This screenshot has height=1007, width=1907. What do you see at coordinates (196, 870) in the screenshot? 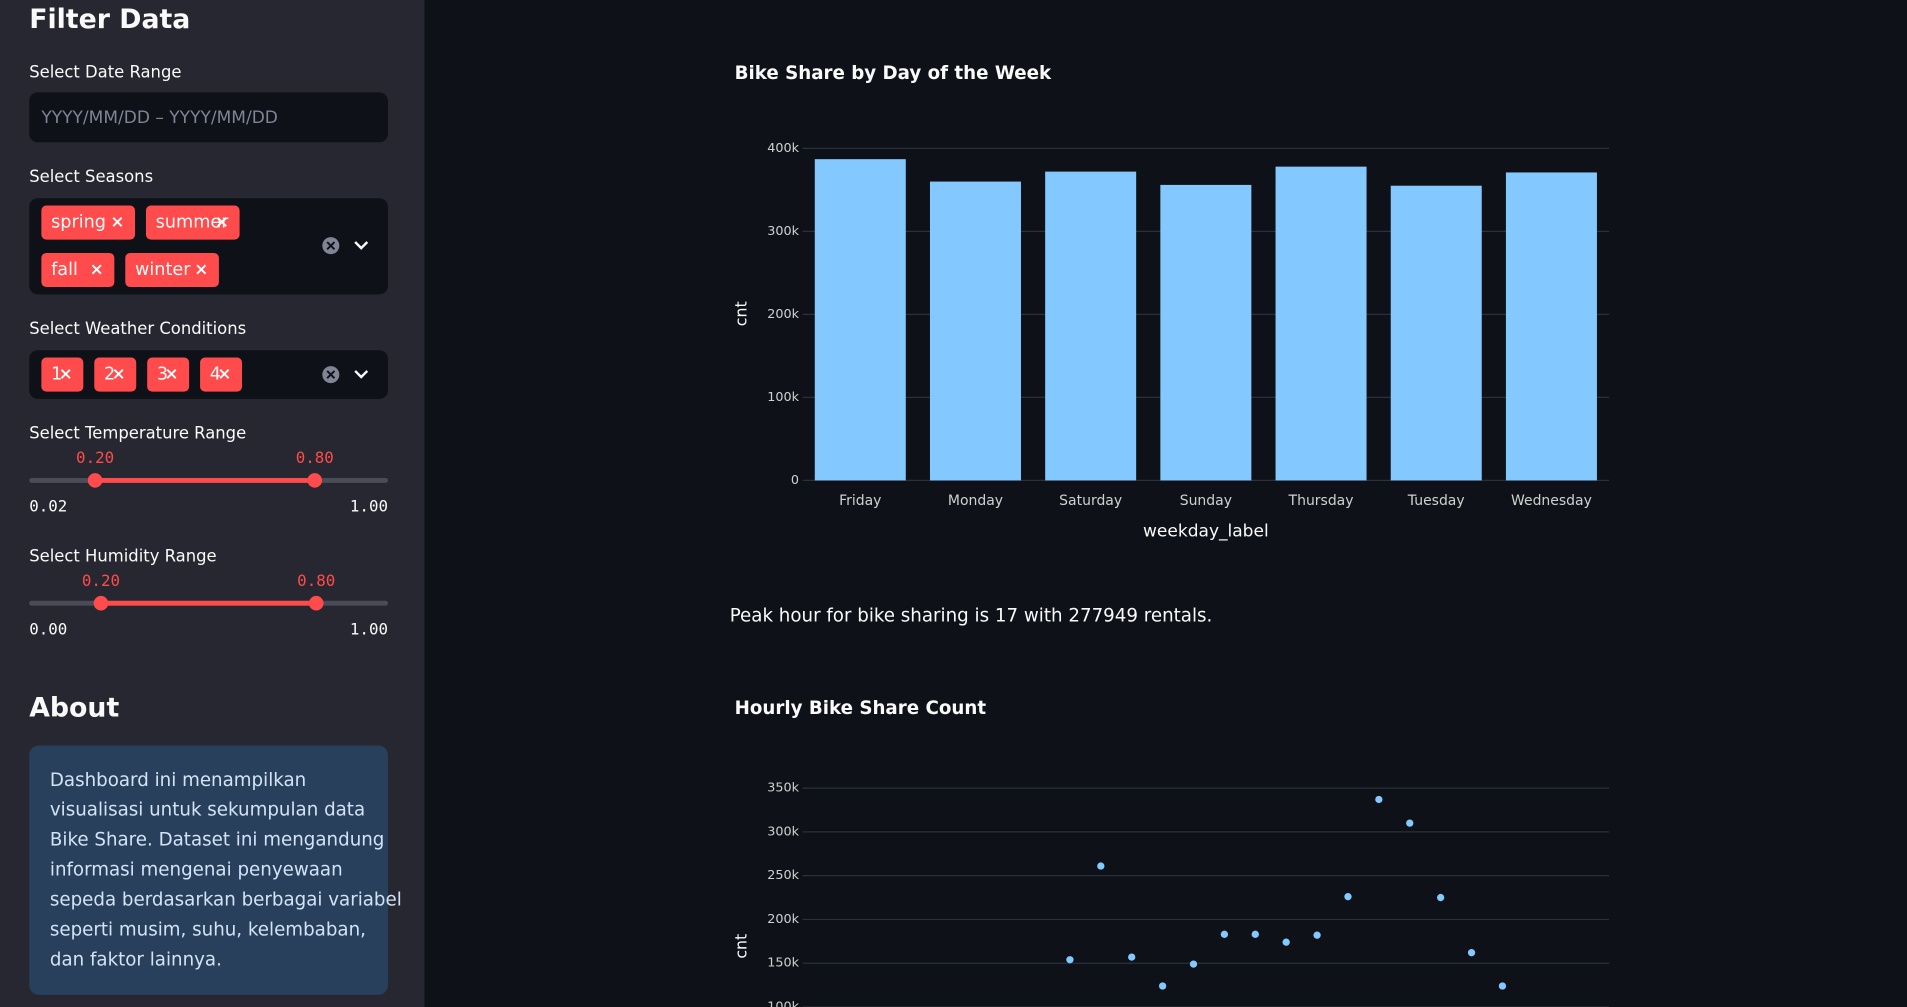
I see `about-text: informasi mengenai penyewaan` at bounding box center [196, 870].